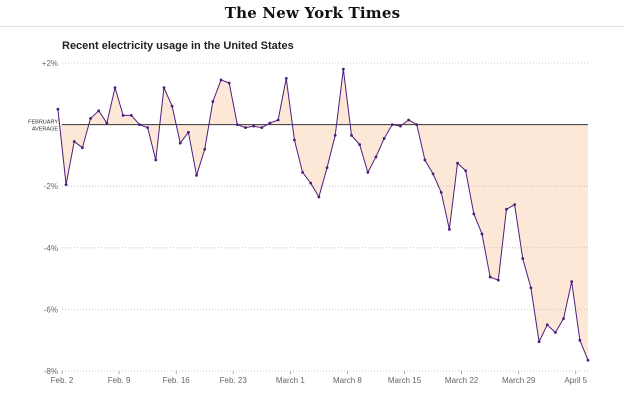 This screenshot has height=400, width=625. What do you see at coordinates (51, 186) in the screenshot?
I see `y-tick-label: -2%` at bounding box center [51, 186].